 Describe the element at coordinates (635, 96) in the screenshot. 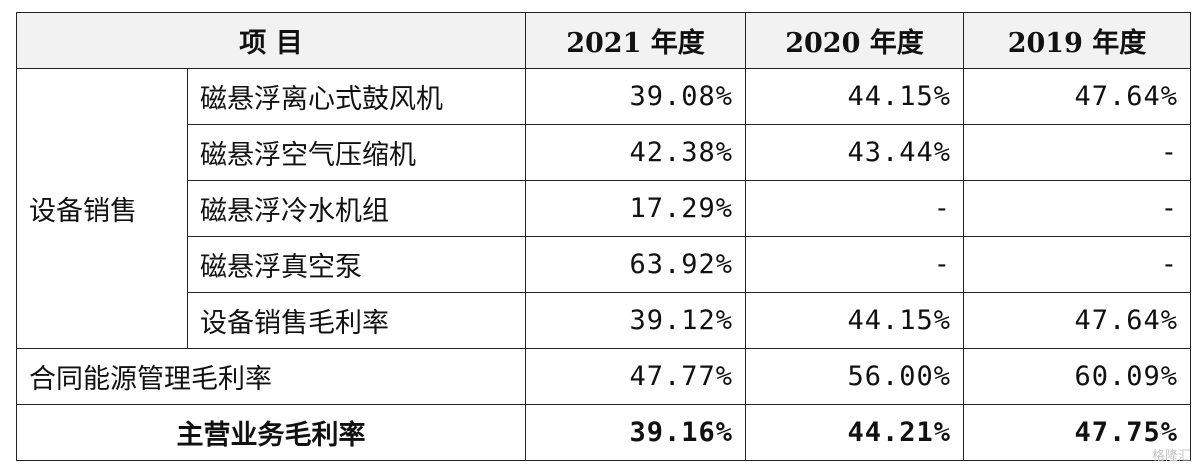

I see `cell-2021: 39.08%` at that location.